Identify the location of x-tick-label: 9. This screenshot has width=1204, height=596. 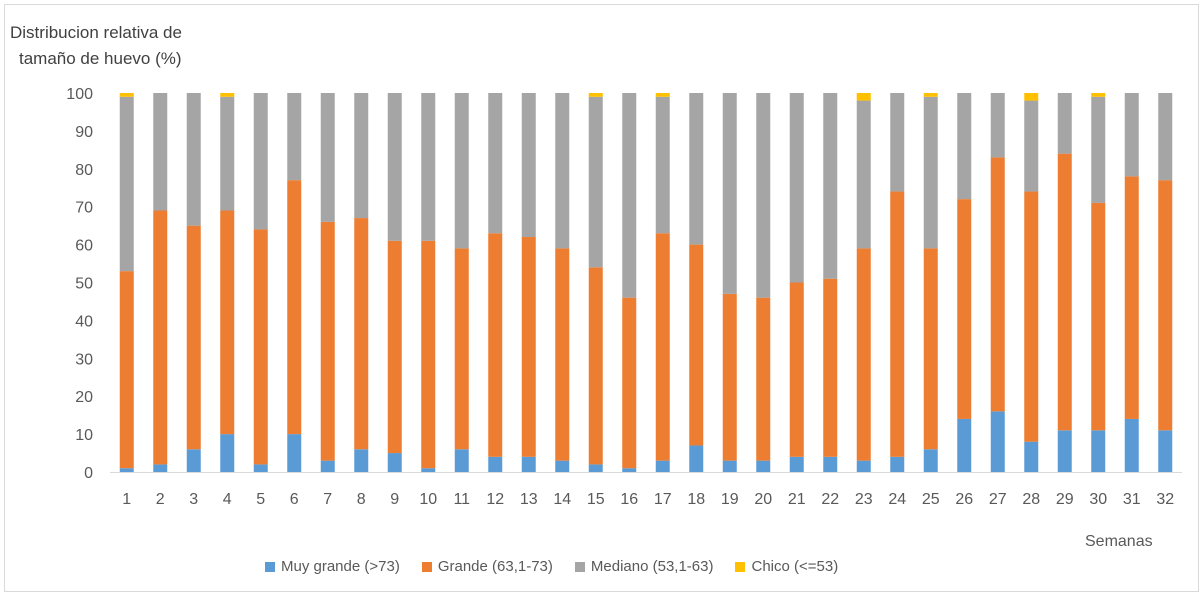
(394, 499).